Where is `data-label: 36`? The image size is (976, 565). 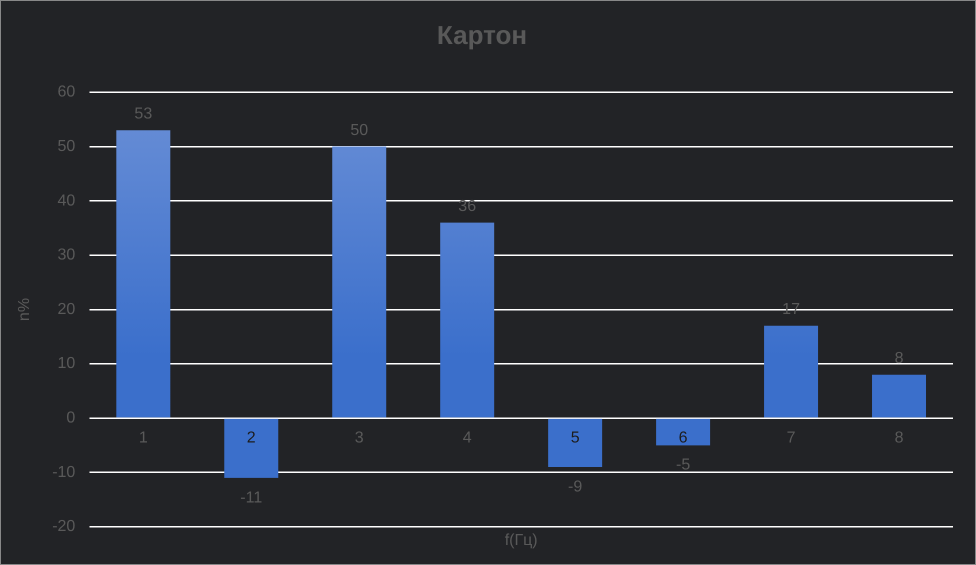
data-label: 36 is located at coordinates (467, 206).